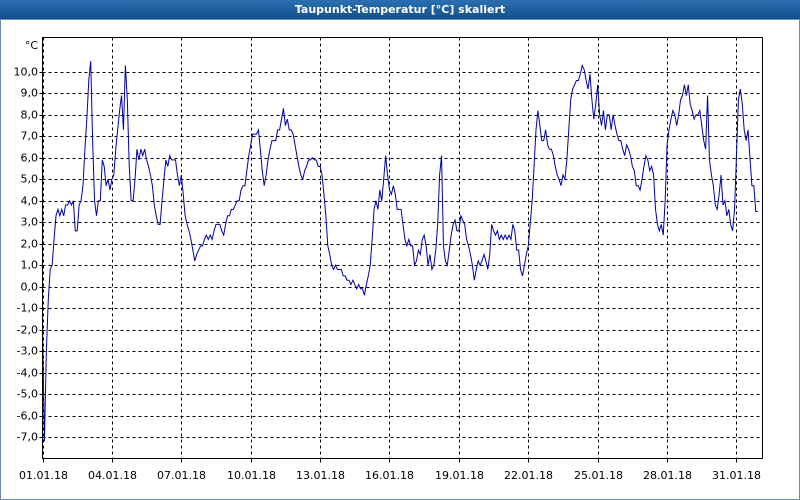 The image size is (800, 500). What do you see at coordinates (27, 308) in the screenshot?
I see `y-tick-label: -1,0` at bounding box center [27, 308].